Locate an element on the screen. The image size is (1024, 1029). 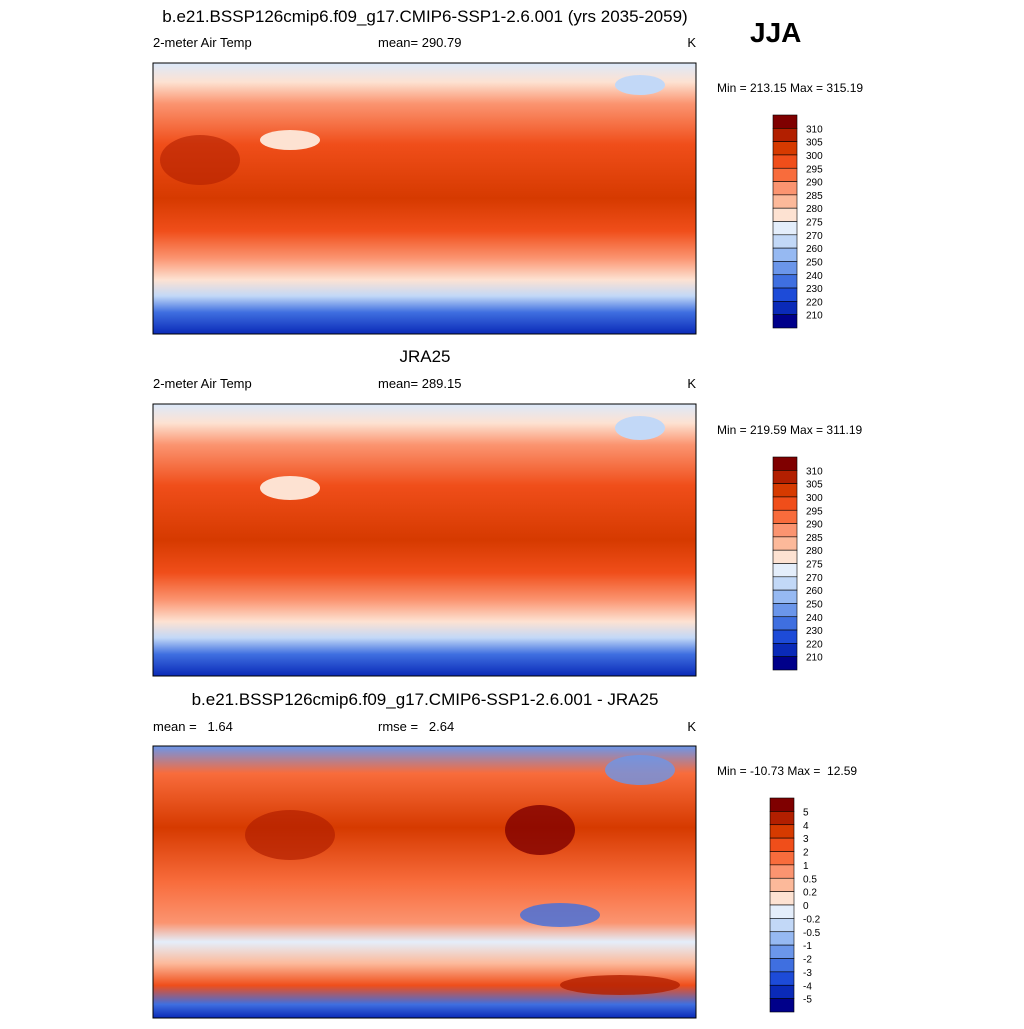
colorbar-label: 290 is located at coordinates (814, 183).